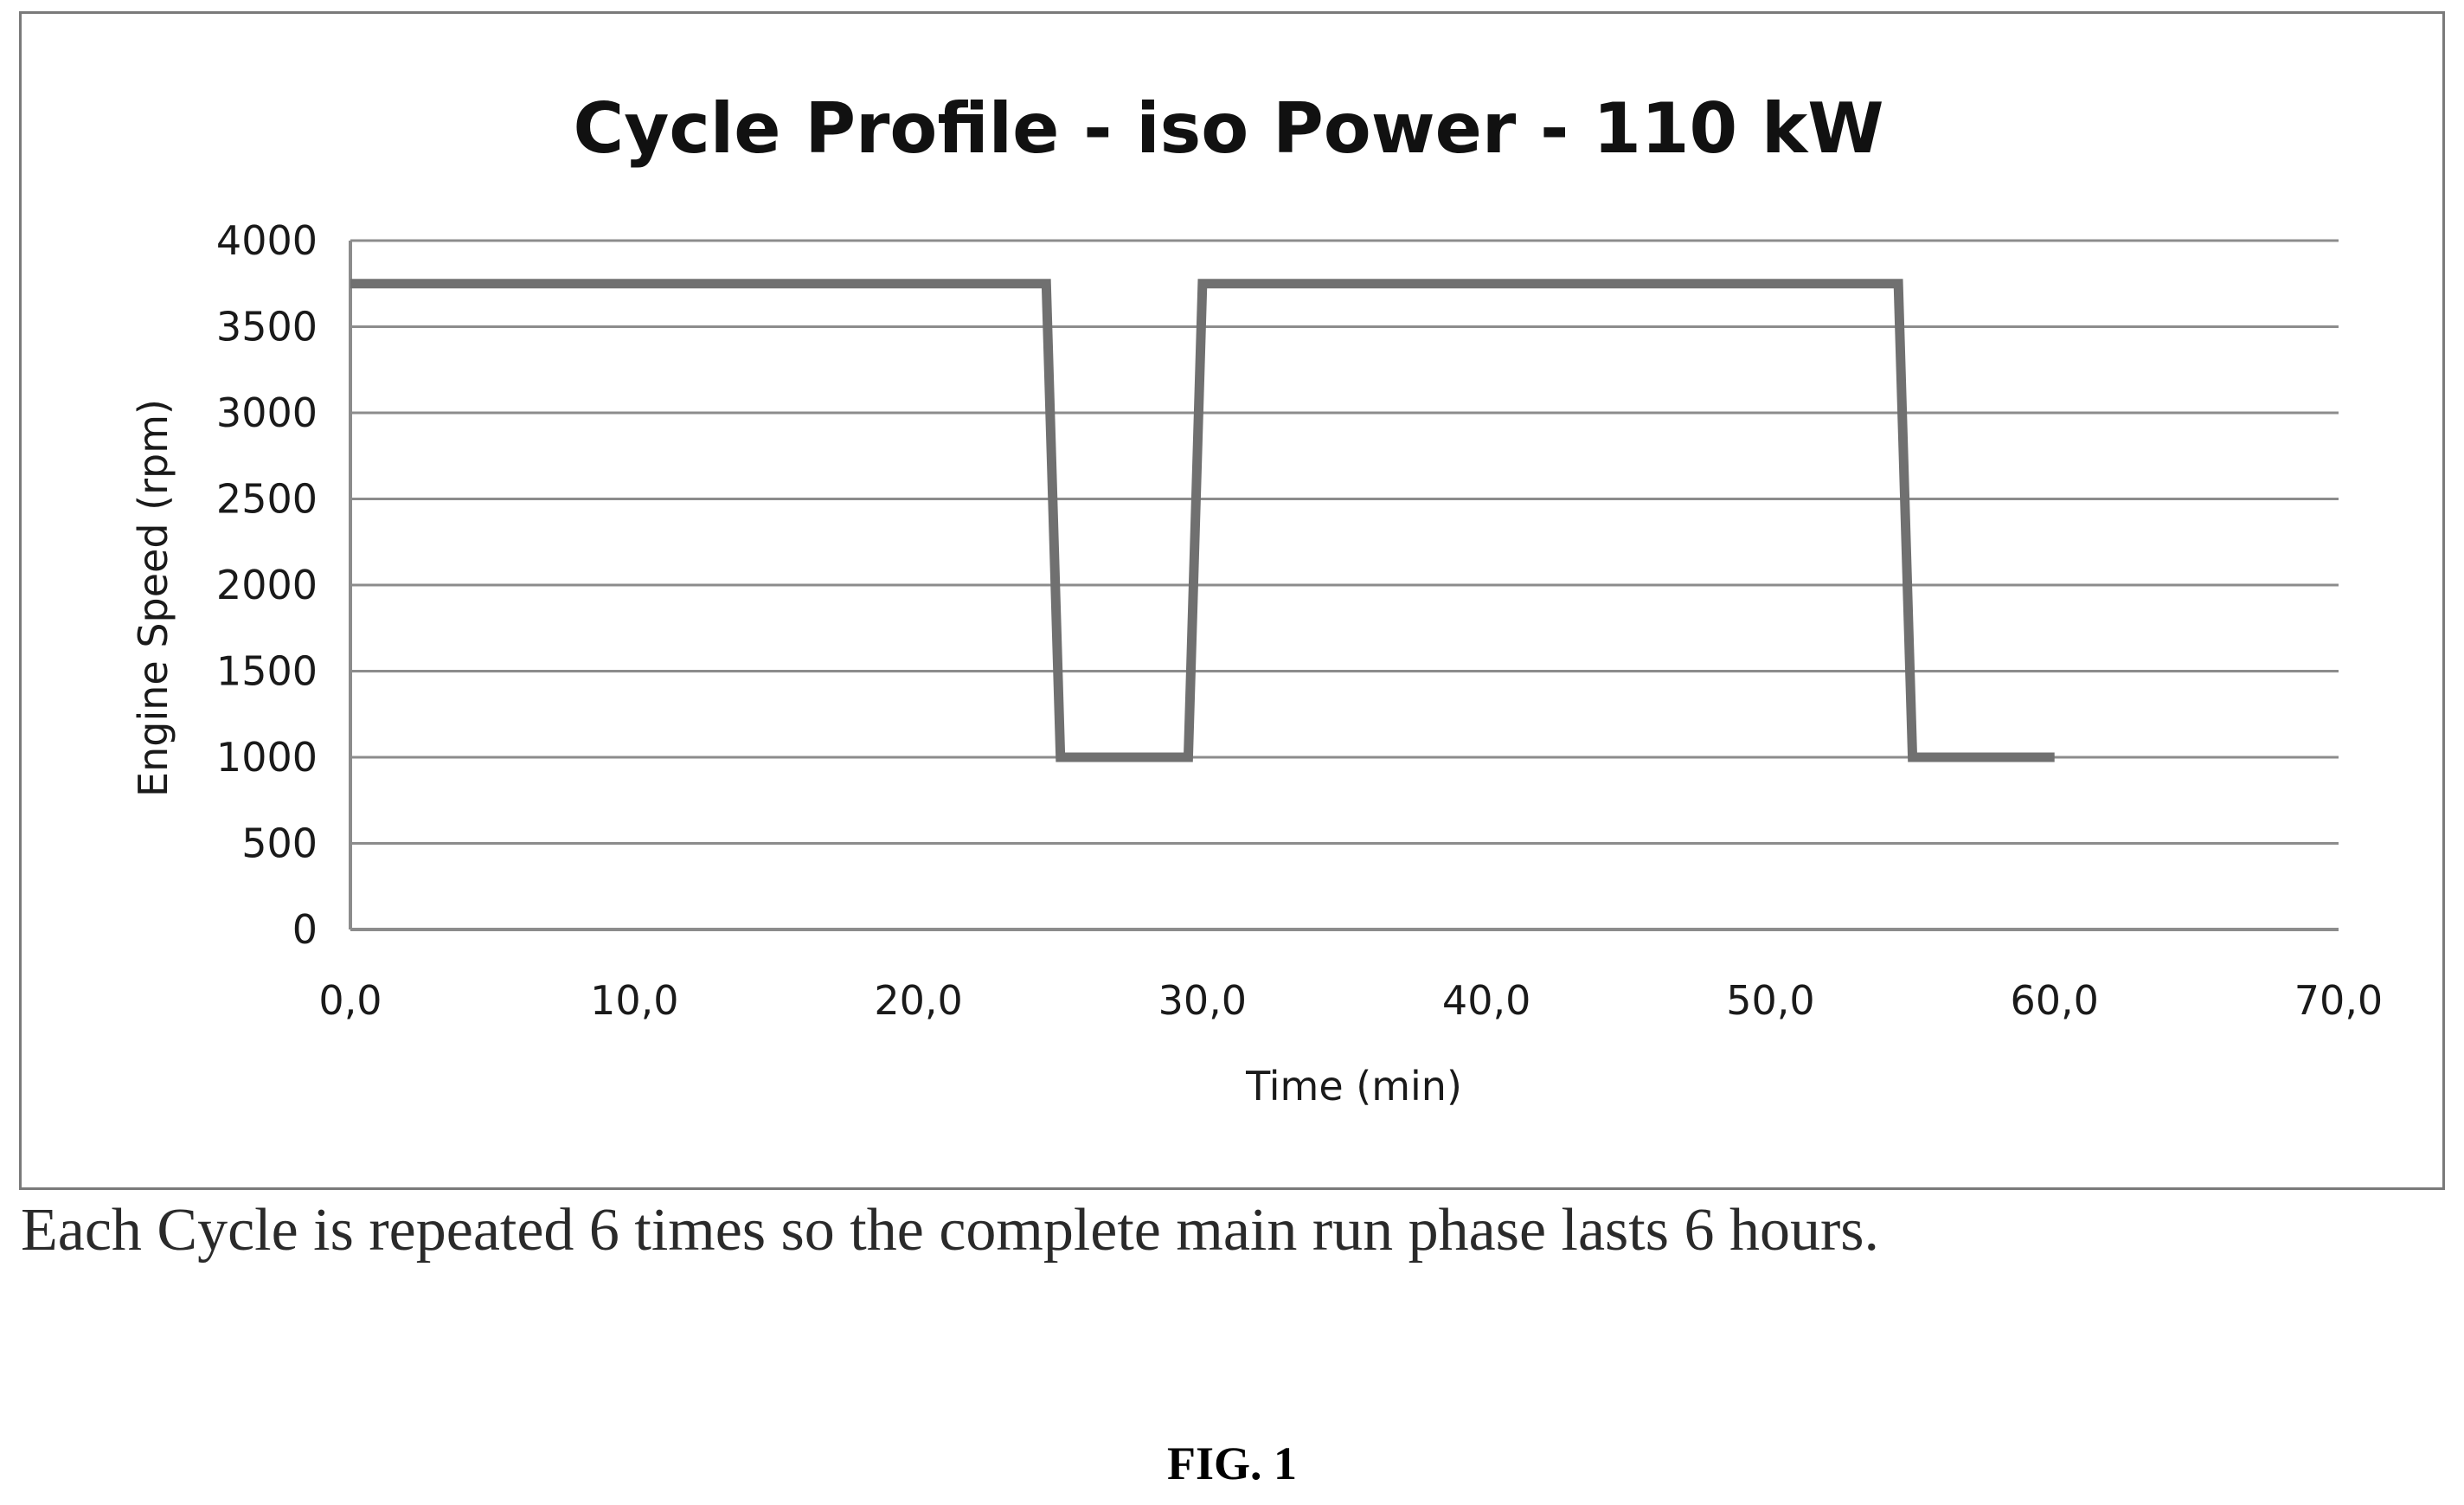 This screenshot has height=1505, width=2464. What do you see at coordinates (1353, 1086) in the screenshot?
I see `x-axis-title: Time (min)` at bounding box center [1353, 1086].